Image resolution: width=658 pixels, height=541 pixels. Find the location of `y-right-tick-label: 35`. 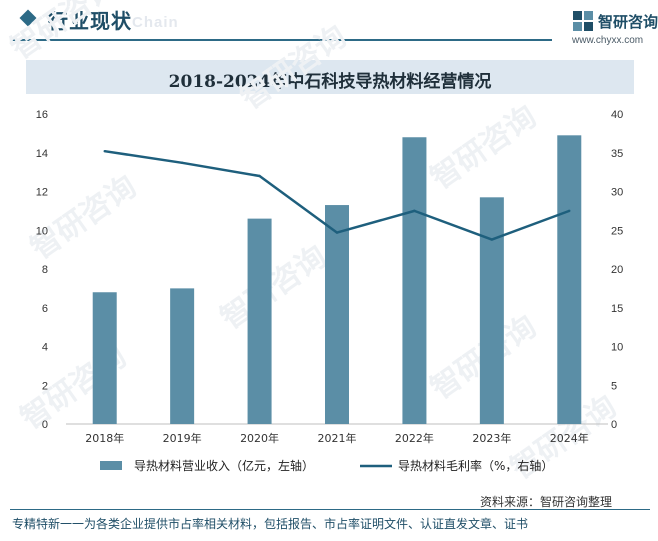

y-right-tick-label: 35 is located at coordinates (617, 154).